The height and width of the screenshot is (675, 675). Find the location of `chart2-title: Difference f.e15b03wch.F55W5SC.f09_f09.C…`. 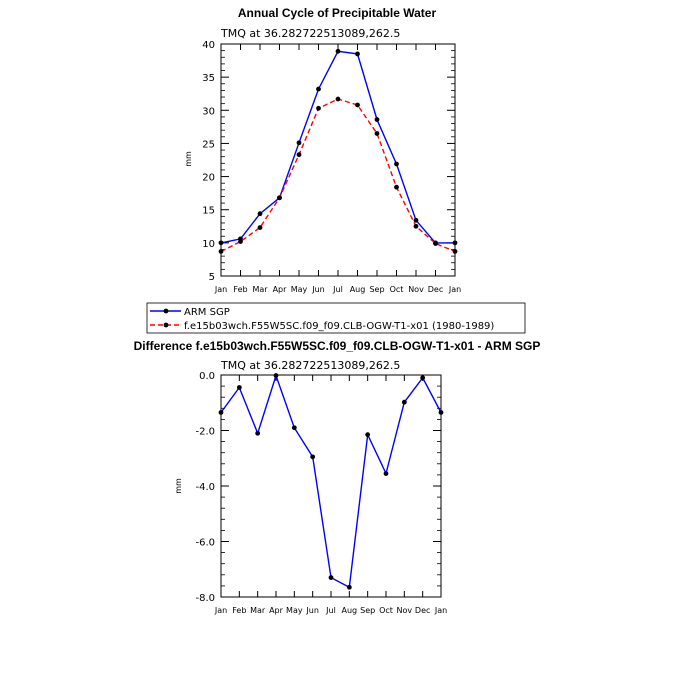

chart2-title: Difference f.e15b03wch.F55W5SC.f09_f09.C… is located at coordinates (337, 346).